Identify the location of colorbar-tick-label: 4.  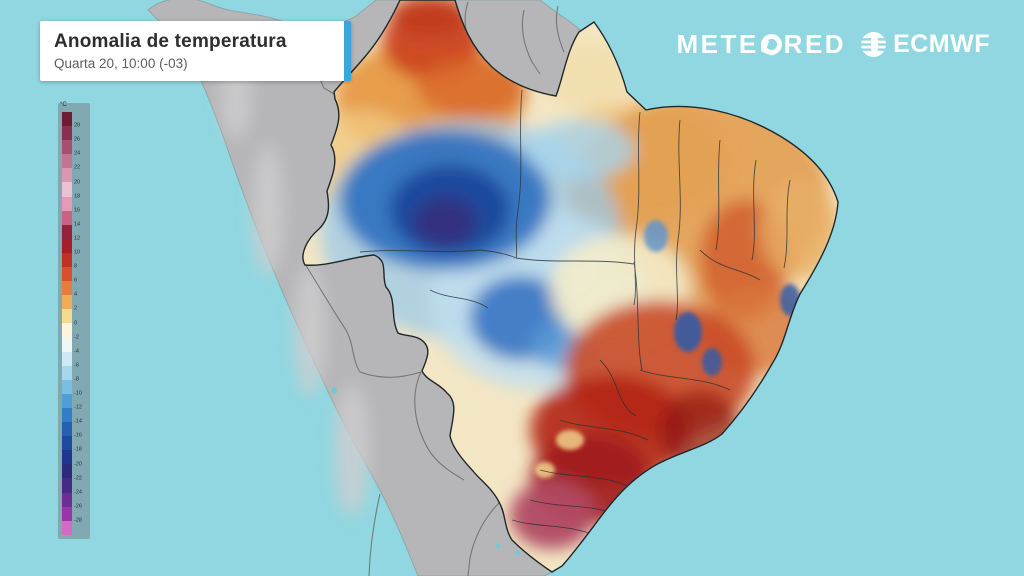
(76, 294).